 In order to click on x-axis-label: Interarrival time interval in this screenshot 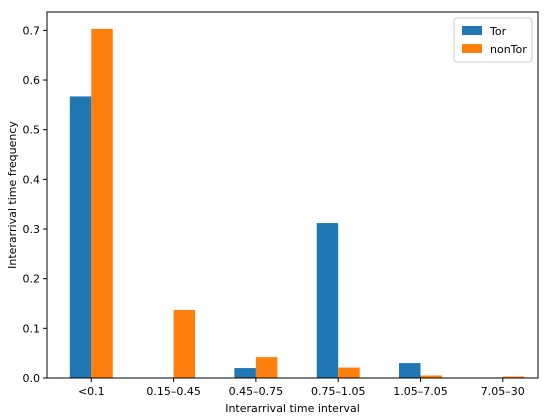, I will do `click(292, 408)`.